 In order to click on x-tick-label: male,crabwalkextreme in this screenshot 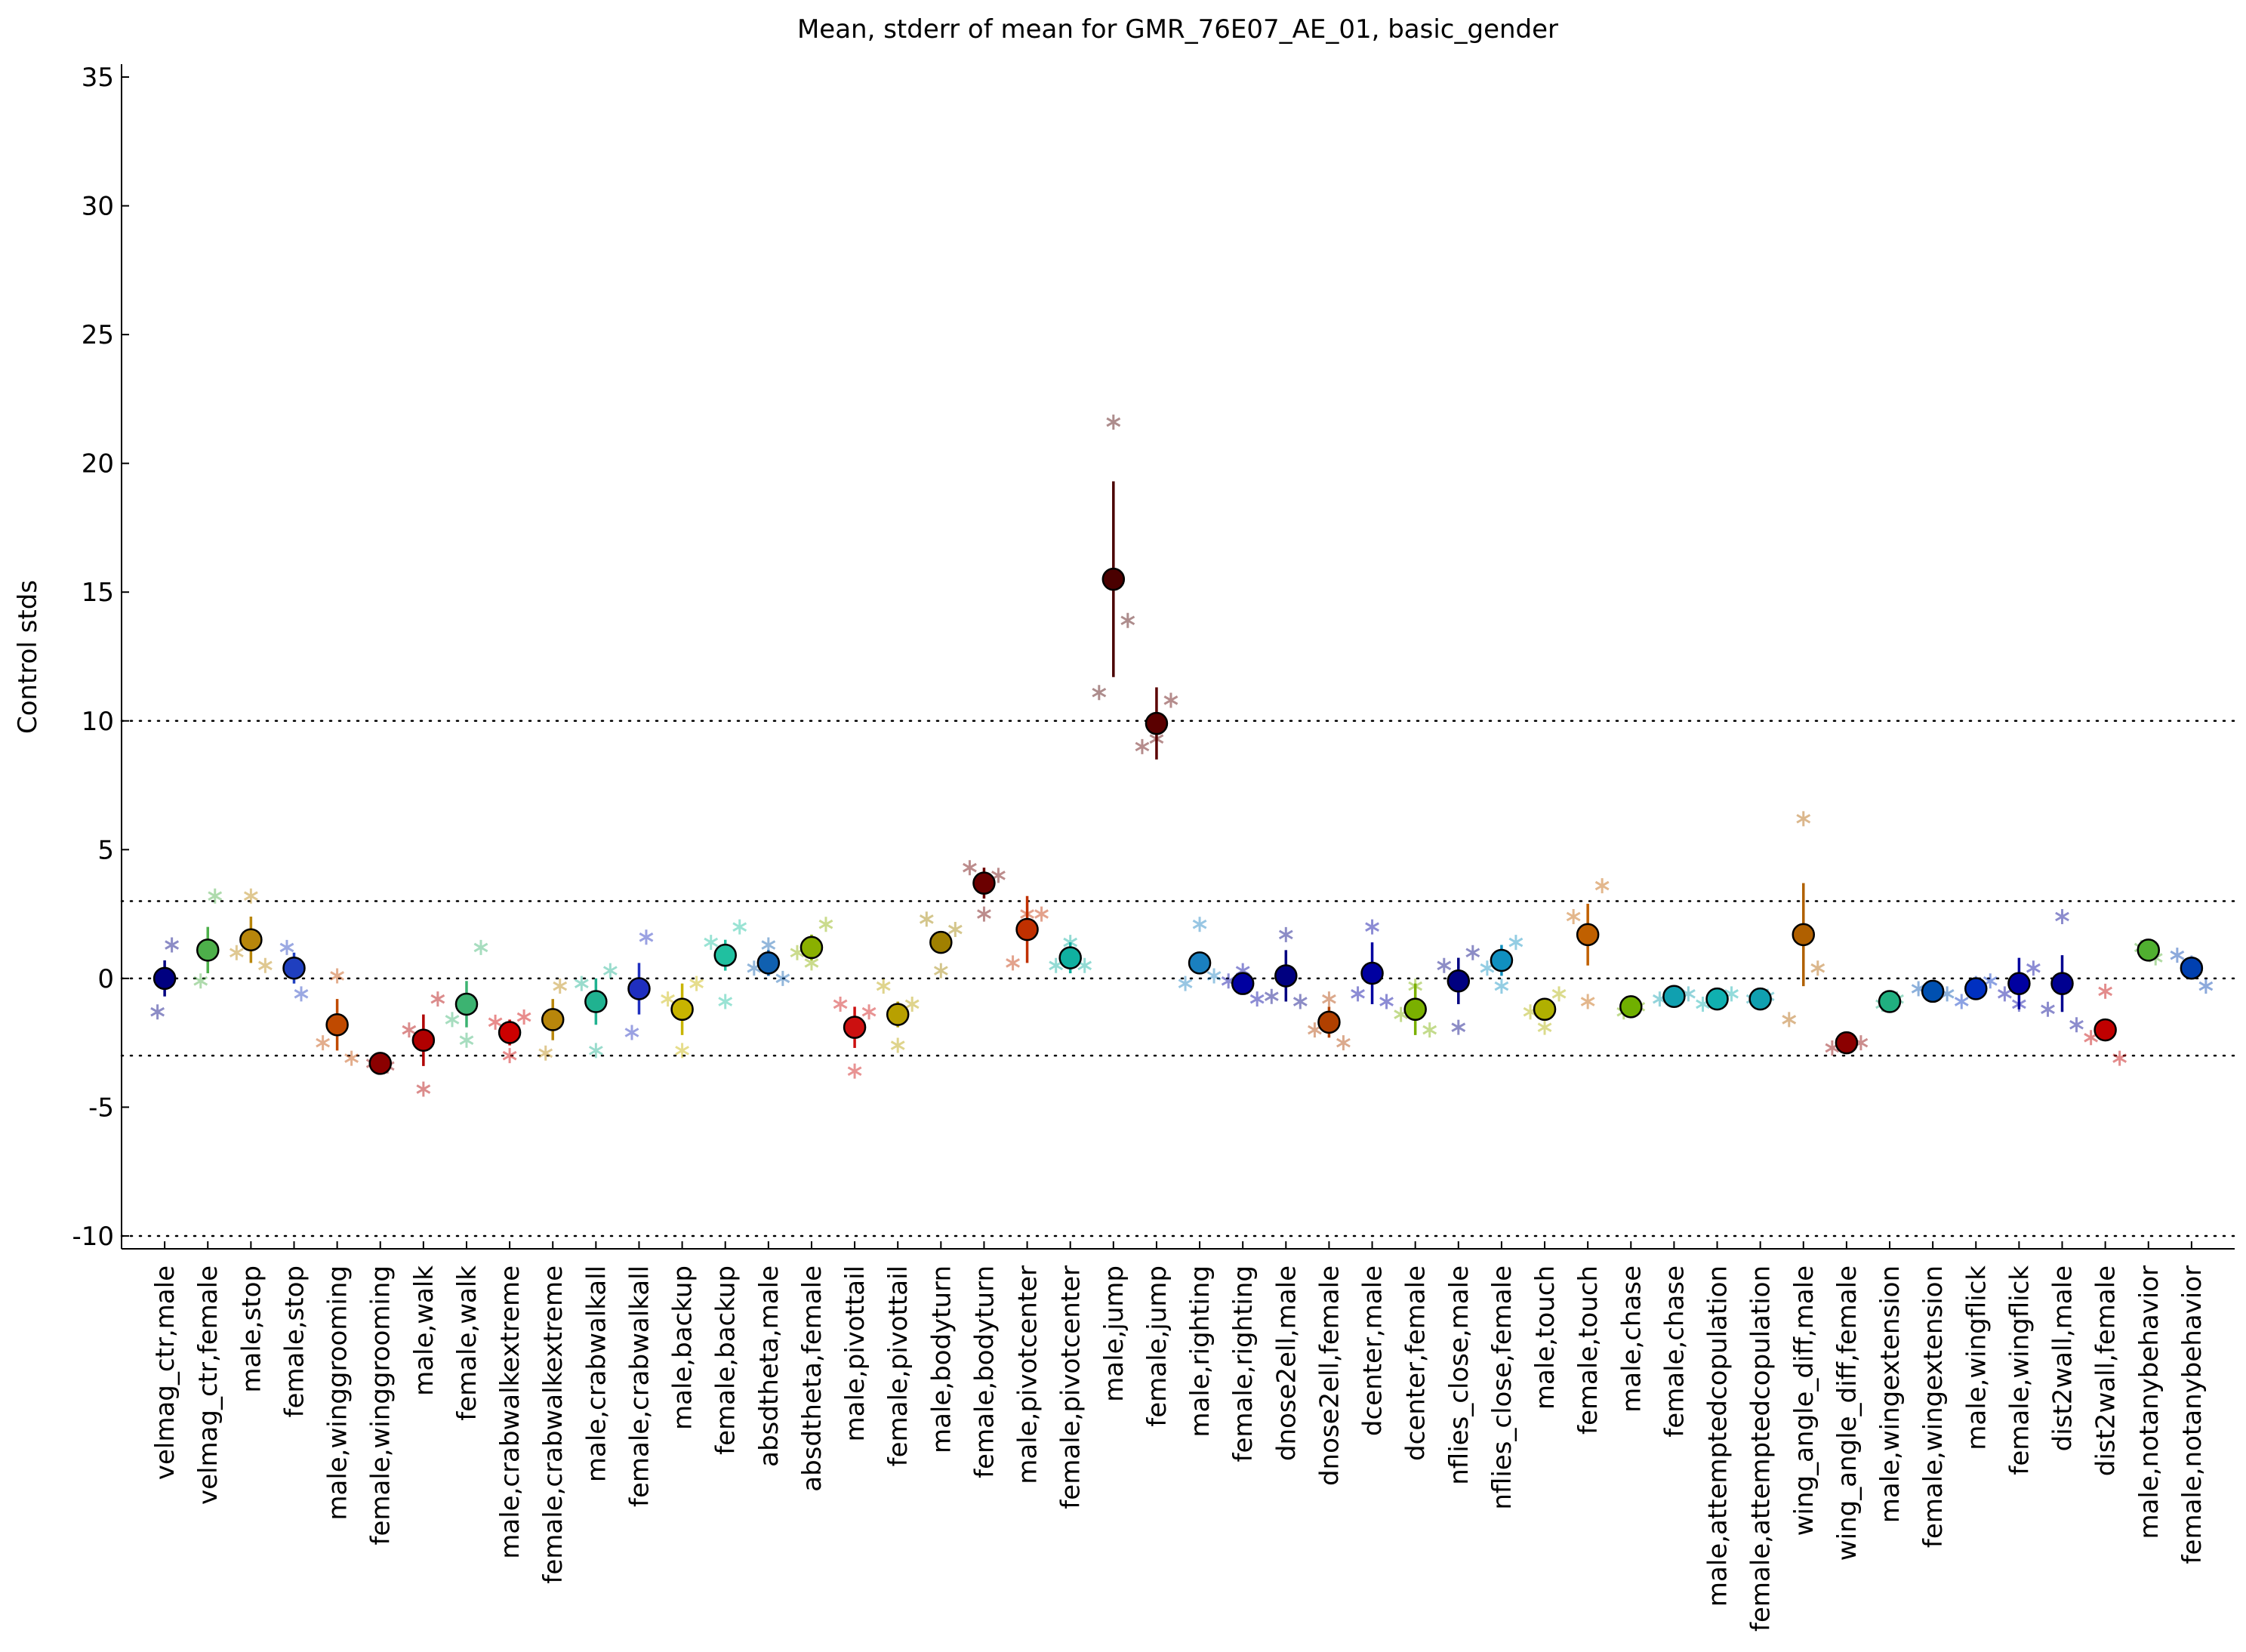, I will do `click(510, 1412)`.